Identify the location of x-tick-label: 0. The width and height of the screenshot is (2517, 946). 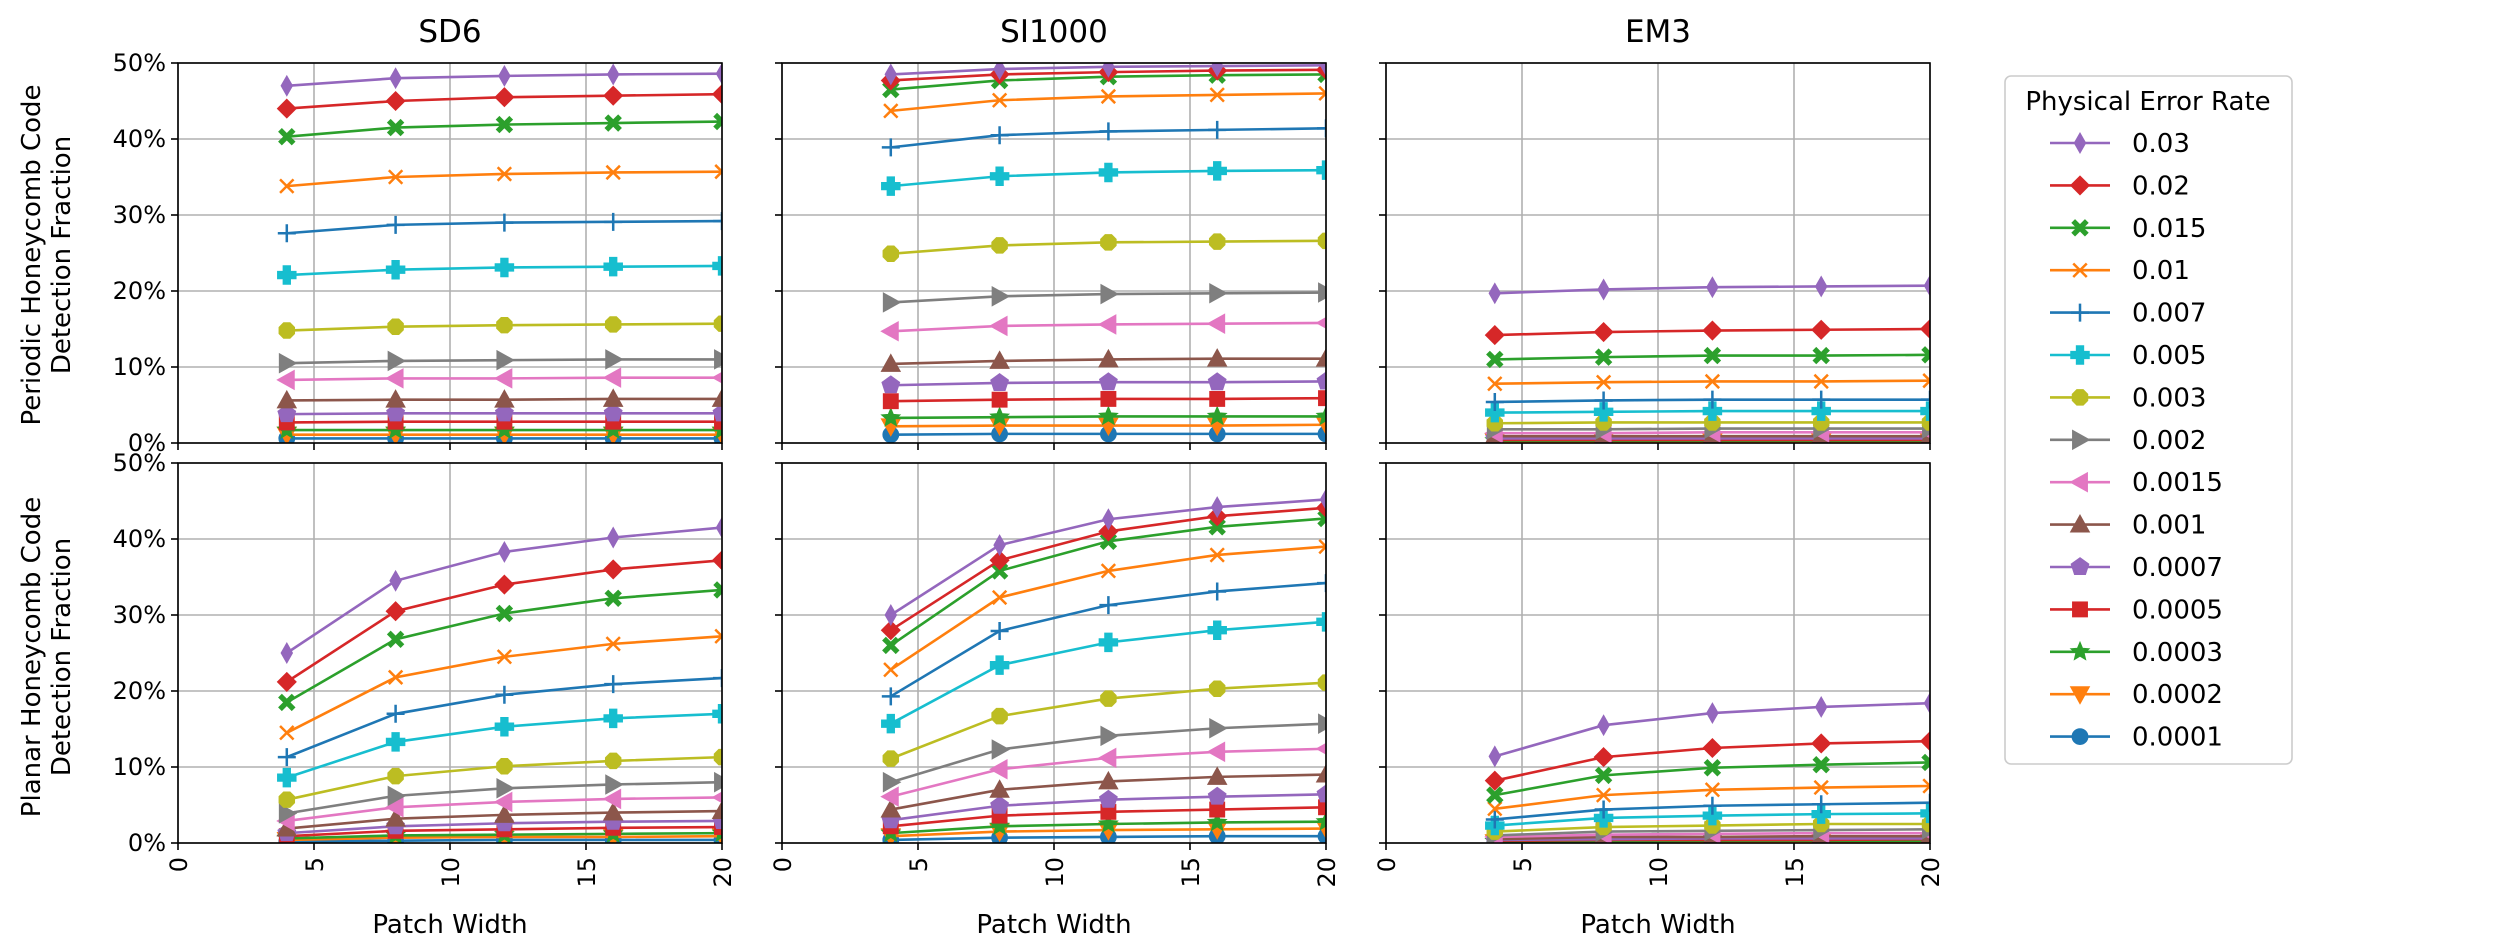
(783, 864).